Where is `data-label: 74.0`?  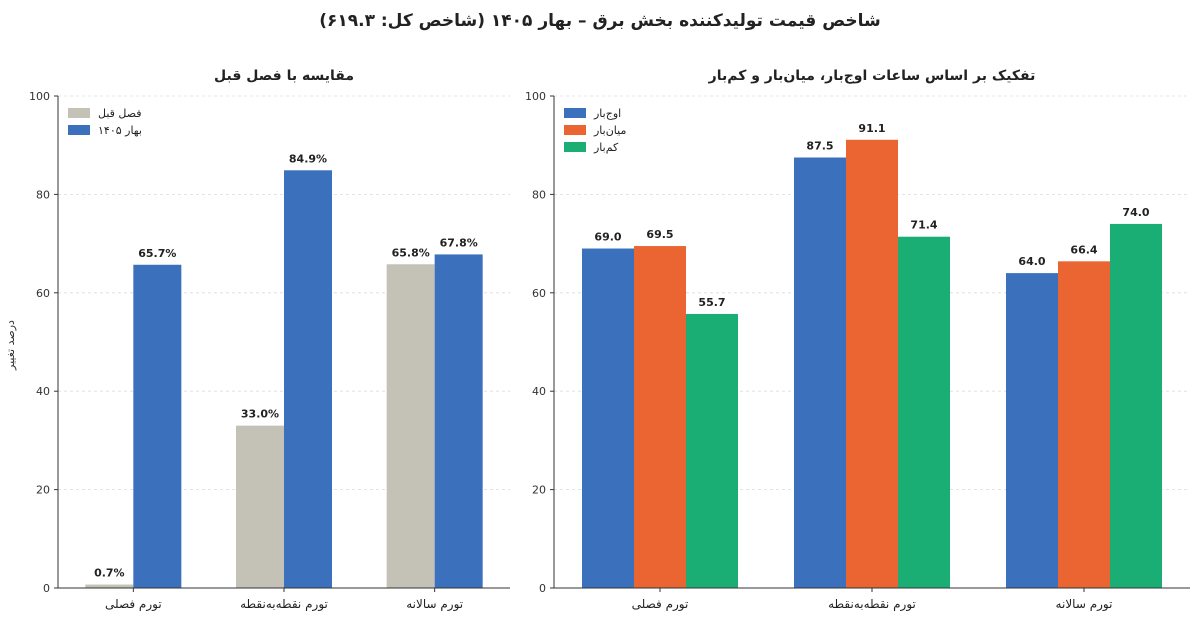
data-label: 74.0 is located at coordinates (1135, 212).